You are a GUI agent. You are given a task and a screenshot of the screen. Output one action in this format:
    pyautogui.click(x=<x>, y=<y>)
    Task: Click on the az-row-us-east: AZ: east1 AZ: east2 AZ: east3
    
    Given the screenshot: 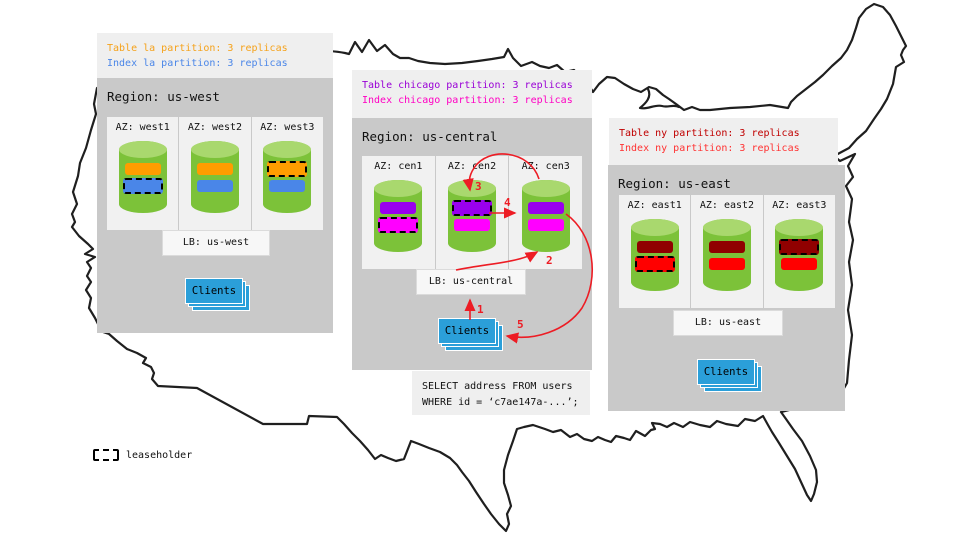 What is the action you would take?
    pyautogui.click(x=727, y=251)
    